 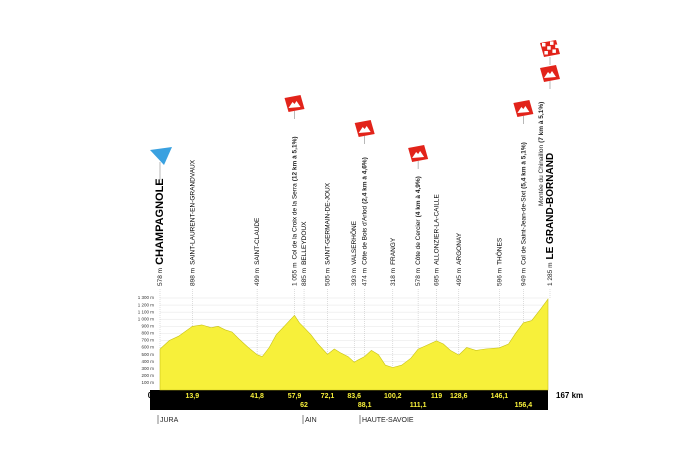 What do you see at coordinates (388, 420) in the screenshot?
I see `region-label: HAUTE-SAVOIE` at bounding box center [388, 420].